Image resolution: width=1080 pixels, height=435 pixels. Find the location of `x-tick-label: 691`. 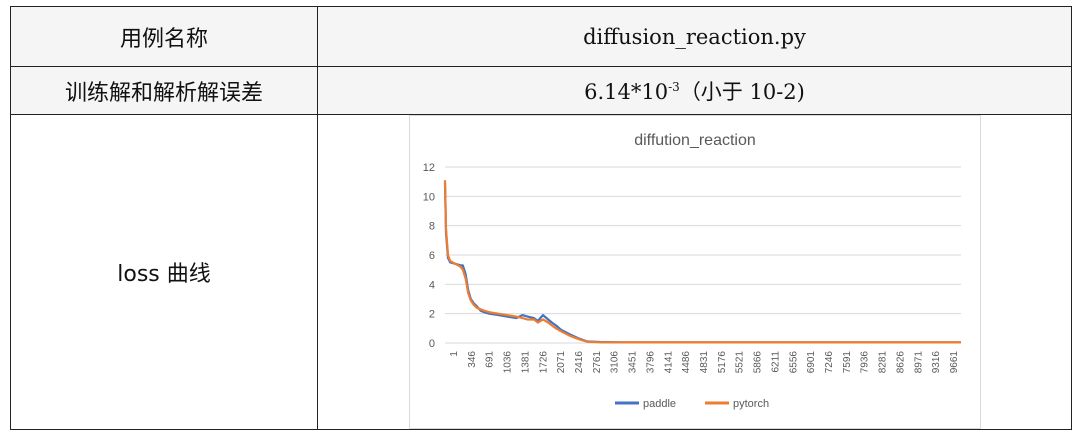

x-tick-label: 691 is located at coordinates (489, 359).